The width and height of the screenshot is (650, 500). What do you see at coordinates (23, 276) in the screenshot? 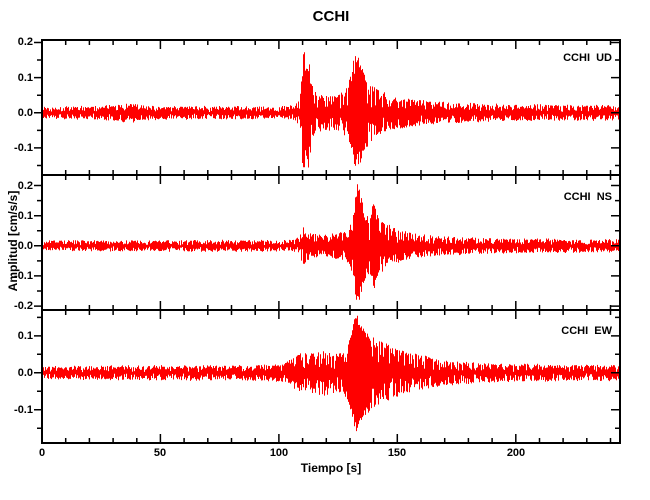
I see `y-tick-label-ns: -0.1` at bounding box center [23, 276].